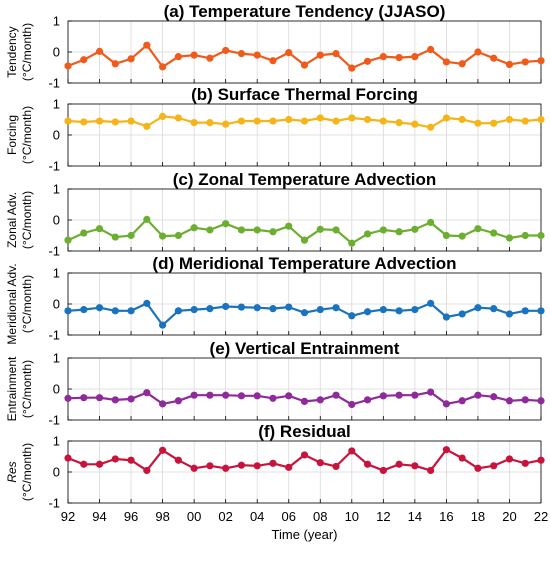 The width and height of the screenshot is (550, 561). What do you see at coordinates (12, 51) in the screenshot?
I see `y-axis-label: Tendency` at bounding box center [12, 51].